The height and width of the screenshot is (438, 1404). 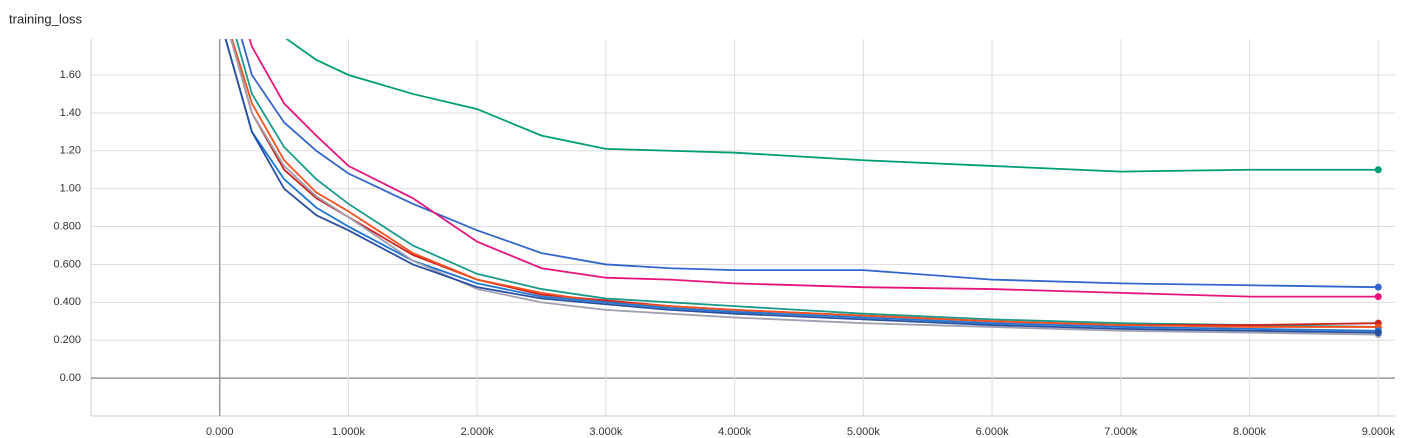 What do you see at coordinates (1121, 432) in the screenshot?
I see `x-tick-label: 7.000k` at bounding box center [1121, 432].